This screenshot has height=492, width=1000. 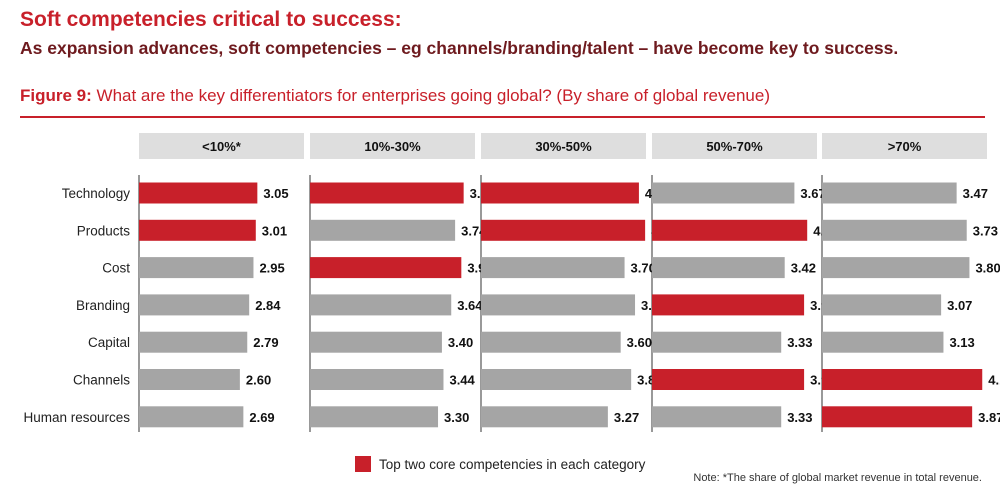 What do you see at coordinates (975, 193) in the screenshot?
I see `bar-value-label: 3.47` at bounding box center [975, 193].